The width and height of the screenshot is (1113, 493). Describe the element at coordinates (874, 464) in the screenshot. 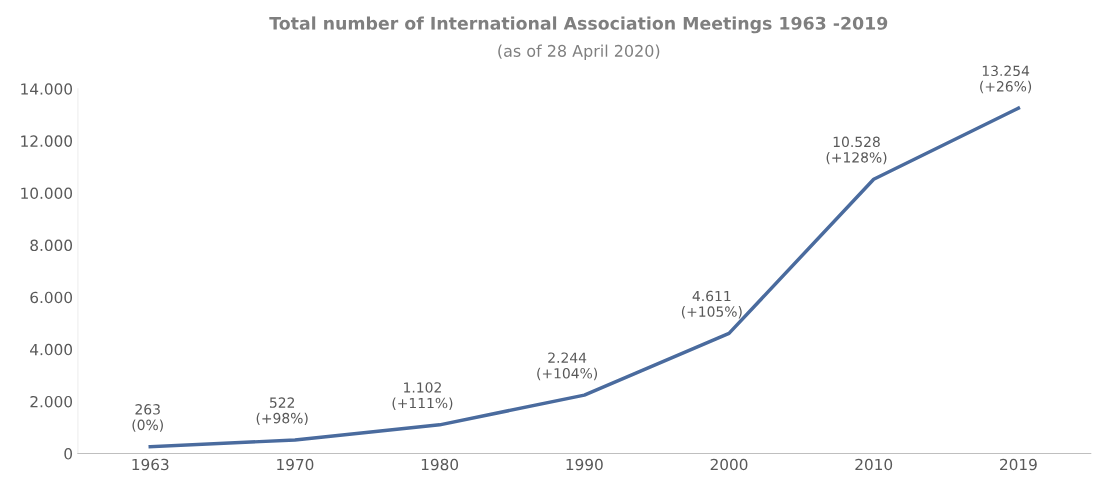

I see `x-tick-label: 2010` at that location.